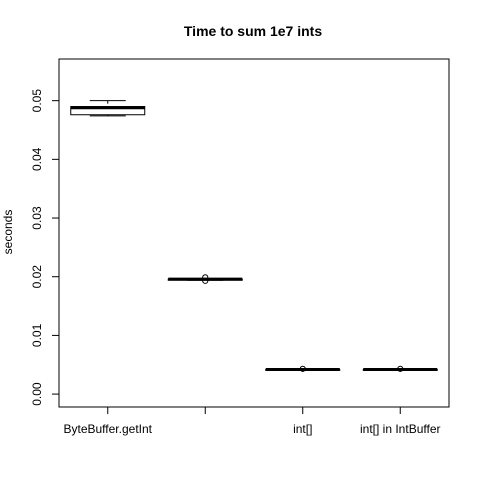 The width and height of the screenshot is (480, 480). What do you see at coordinates (37, 335) in the screenshot?
I see `y-tick-label: 0.01` at bounding box center [37, 335].